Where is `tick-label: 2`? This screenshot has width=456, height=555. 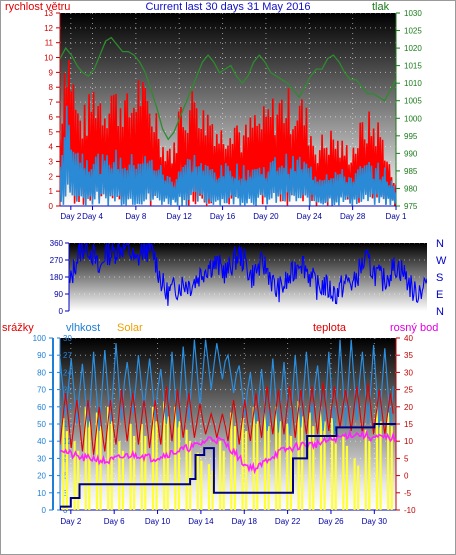
tick-label: 2 is located at coordinates (51, 176).